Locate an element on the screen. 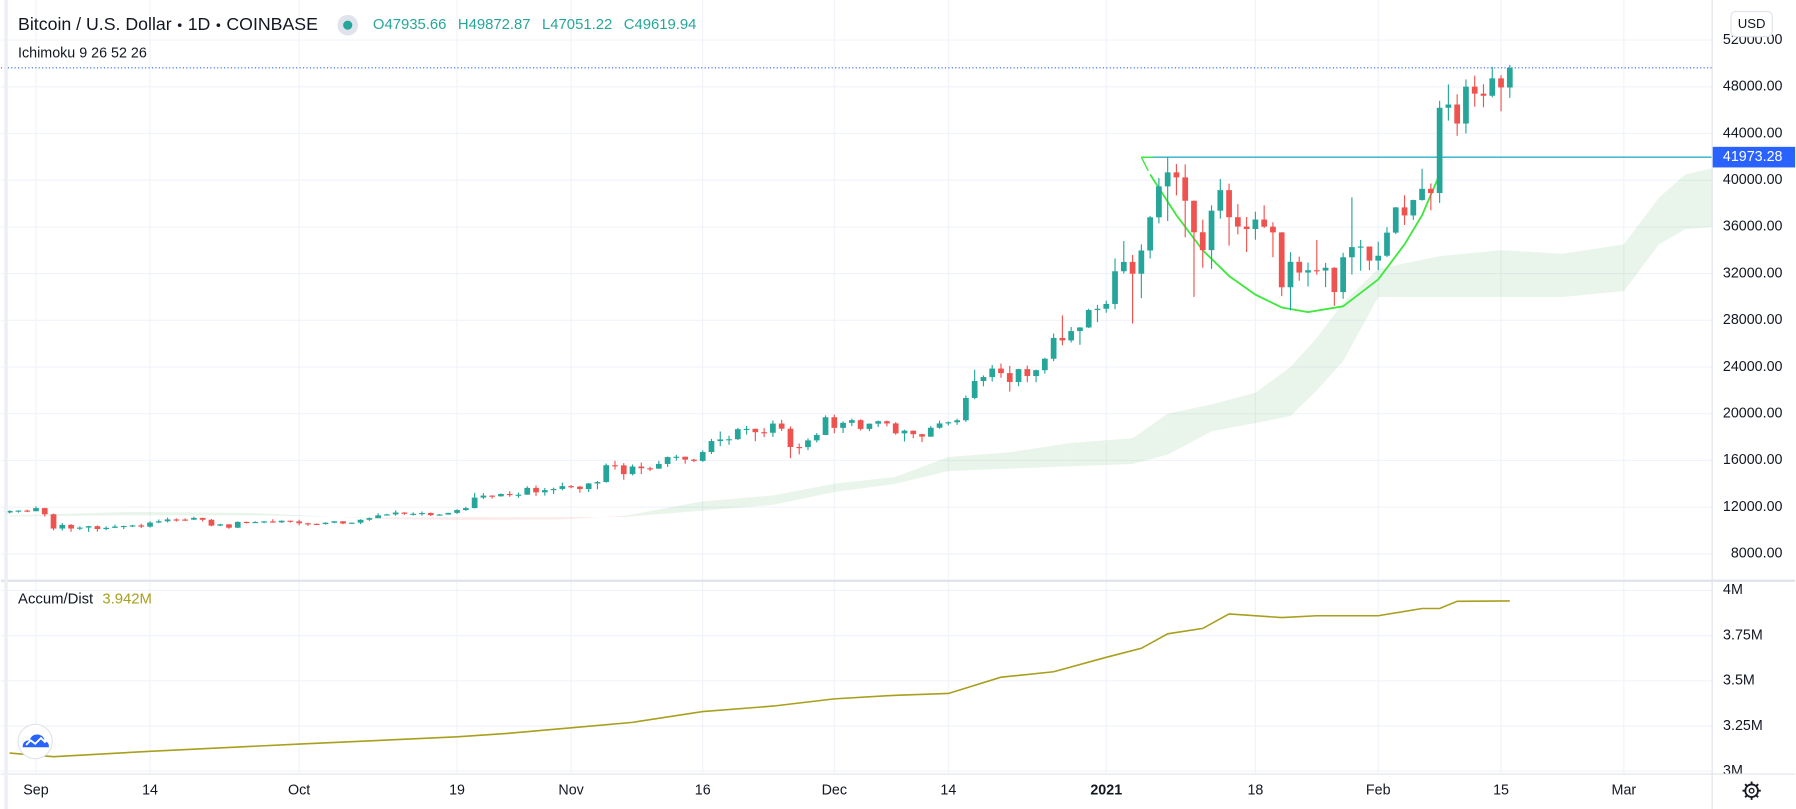 This screenshot has width=1796, height=809. logo-mark is located at coordinates (36, 741).